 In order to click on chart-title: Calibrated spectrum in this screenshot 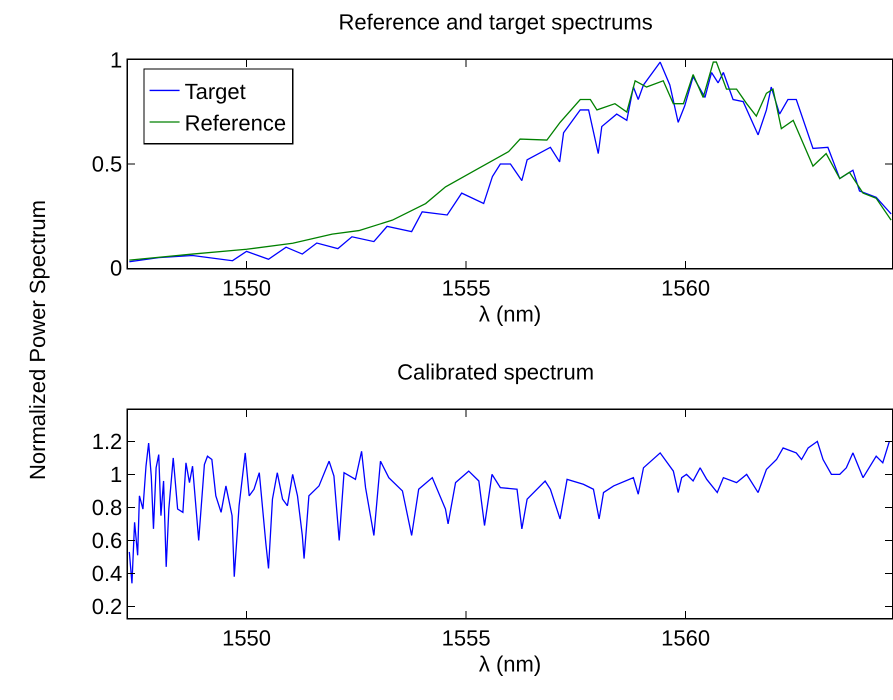, I will do `click(495, 372)`.